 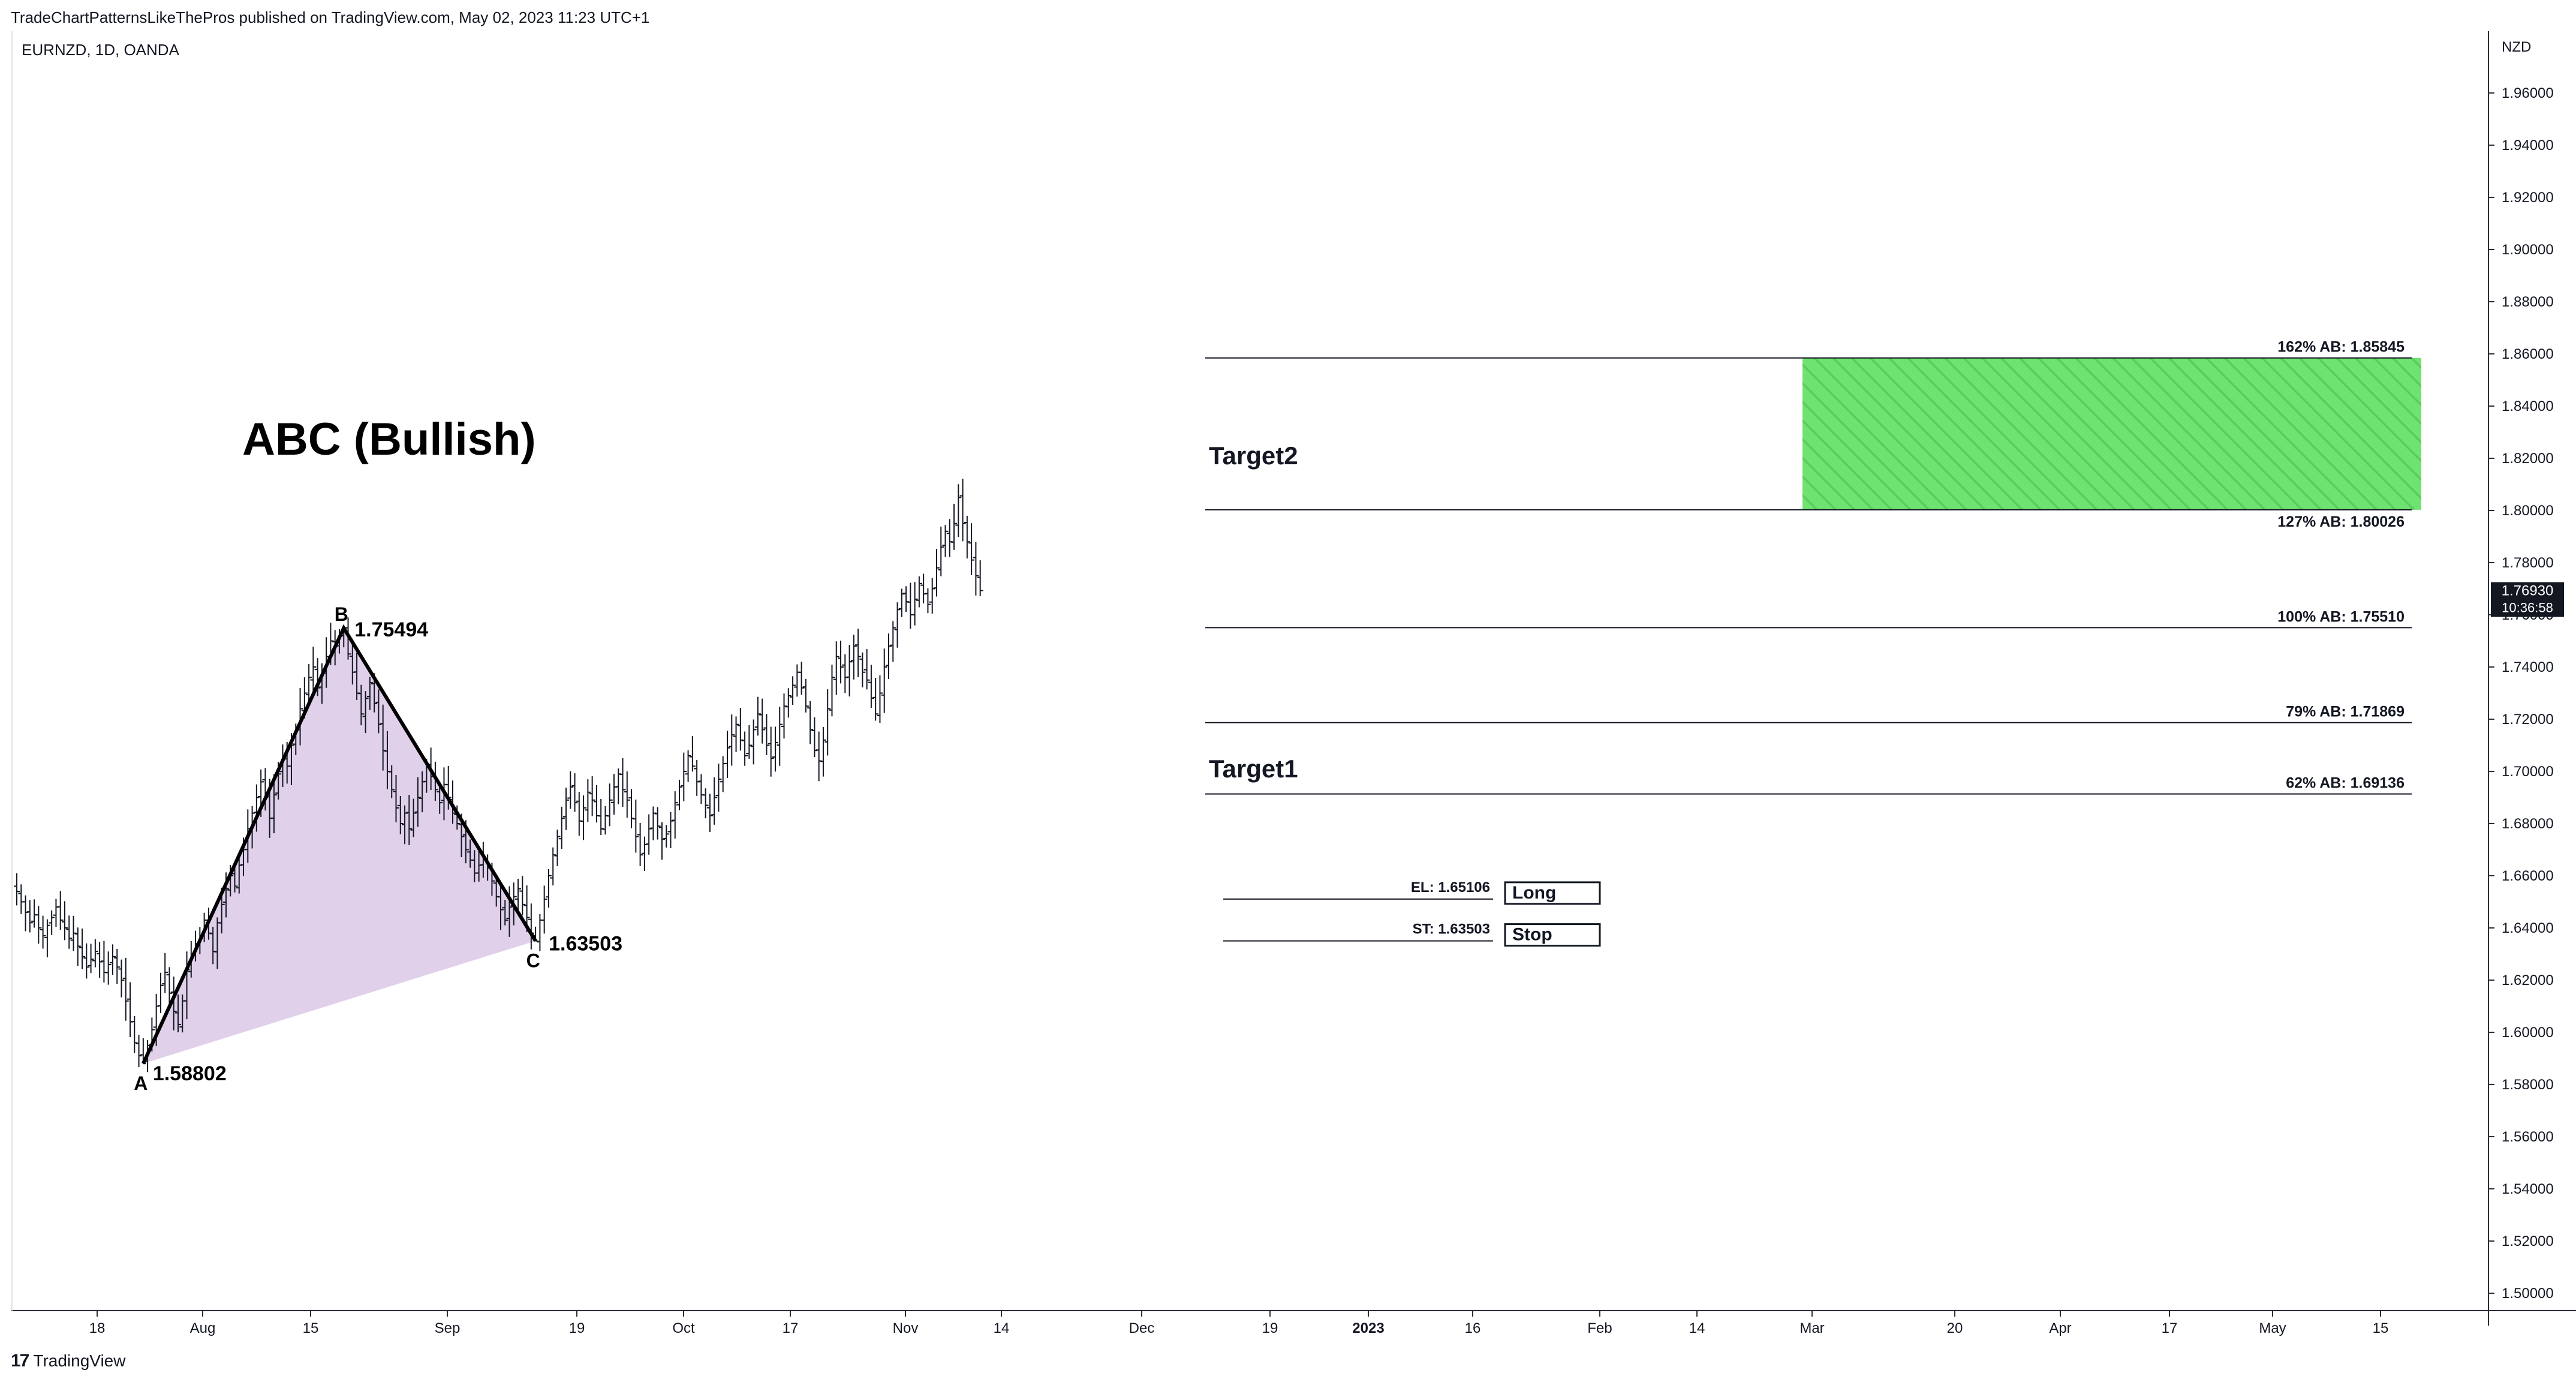 I want to click on tradingview-logo: 17 TradingView, so click(x=68, y=1361).